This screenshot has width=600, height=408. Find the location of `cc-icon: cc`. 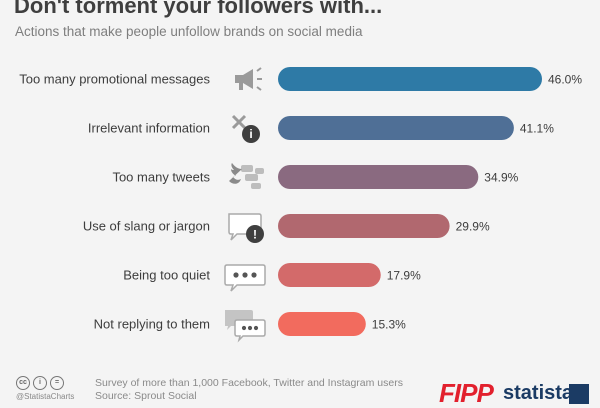

cc-icon: cc is located at coordinates (23, 383).